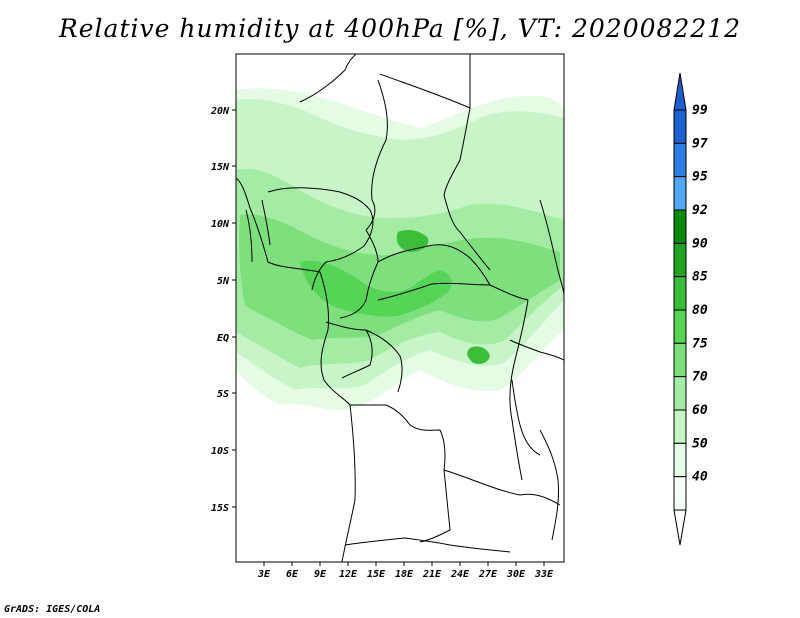 This screenshot has height=618, width=800. Describe the element at coordinates (359, 274) in the screenshot. I see `border-cameroon` at that location.